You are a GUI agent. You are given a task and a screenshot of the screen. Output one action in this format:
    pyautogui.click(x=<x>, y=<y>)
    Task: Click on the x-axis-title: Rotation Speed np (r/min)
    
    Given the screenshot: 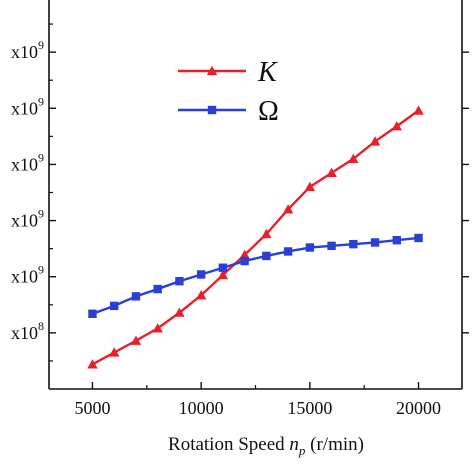 What is the action you would take?
    pyautogui.click(x=266, y=446)
    